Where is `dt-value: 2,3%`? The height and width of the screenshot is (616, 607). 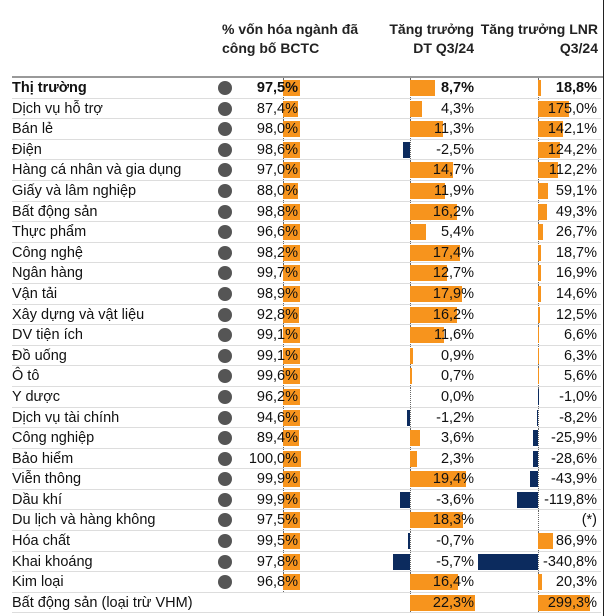 dt-value: 2,3% is located at coordinates (457, 458).